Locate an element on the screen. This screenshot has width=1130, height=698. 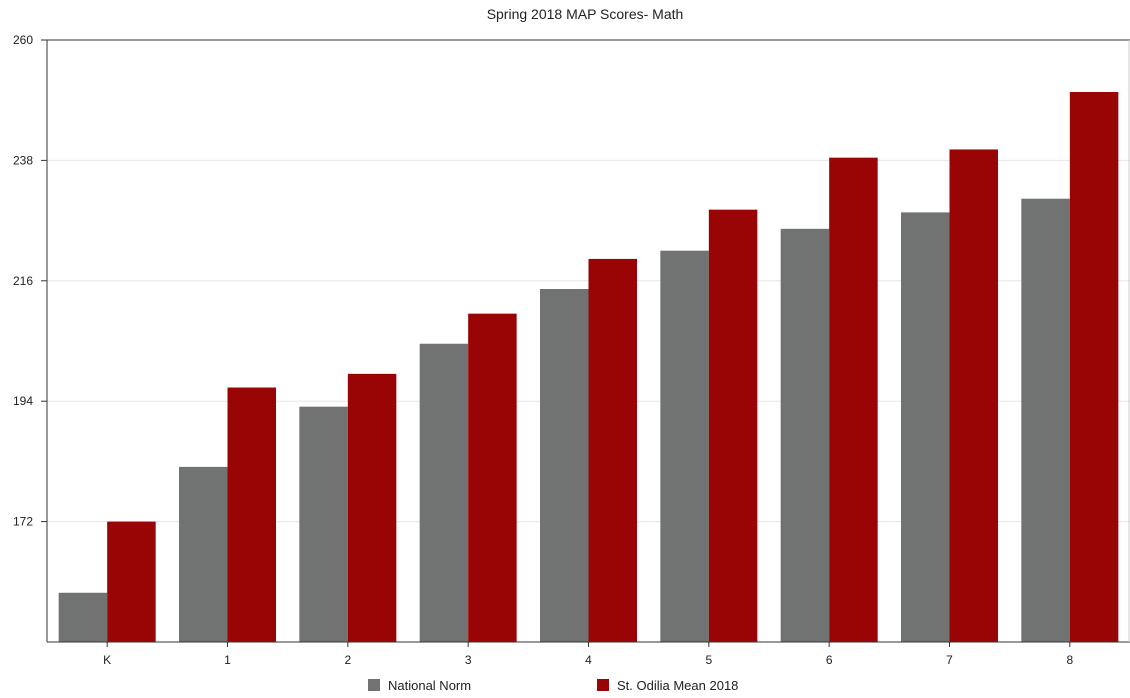
y-tick-label: 260 is located at coordinates (23, 40).